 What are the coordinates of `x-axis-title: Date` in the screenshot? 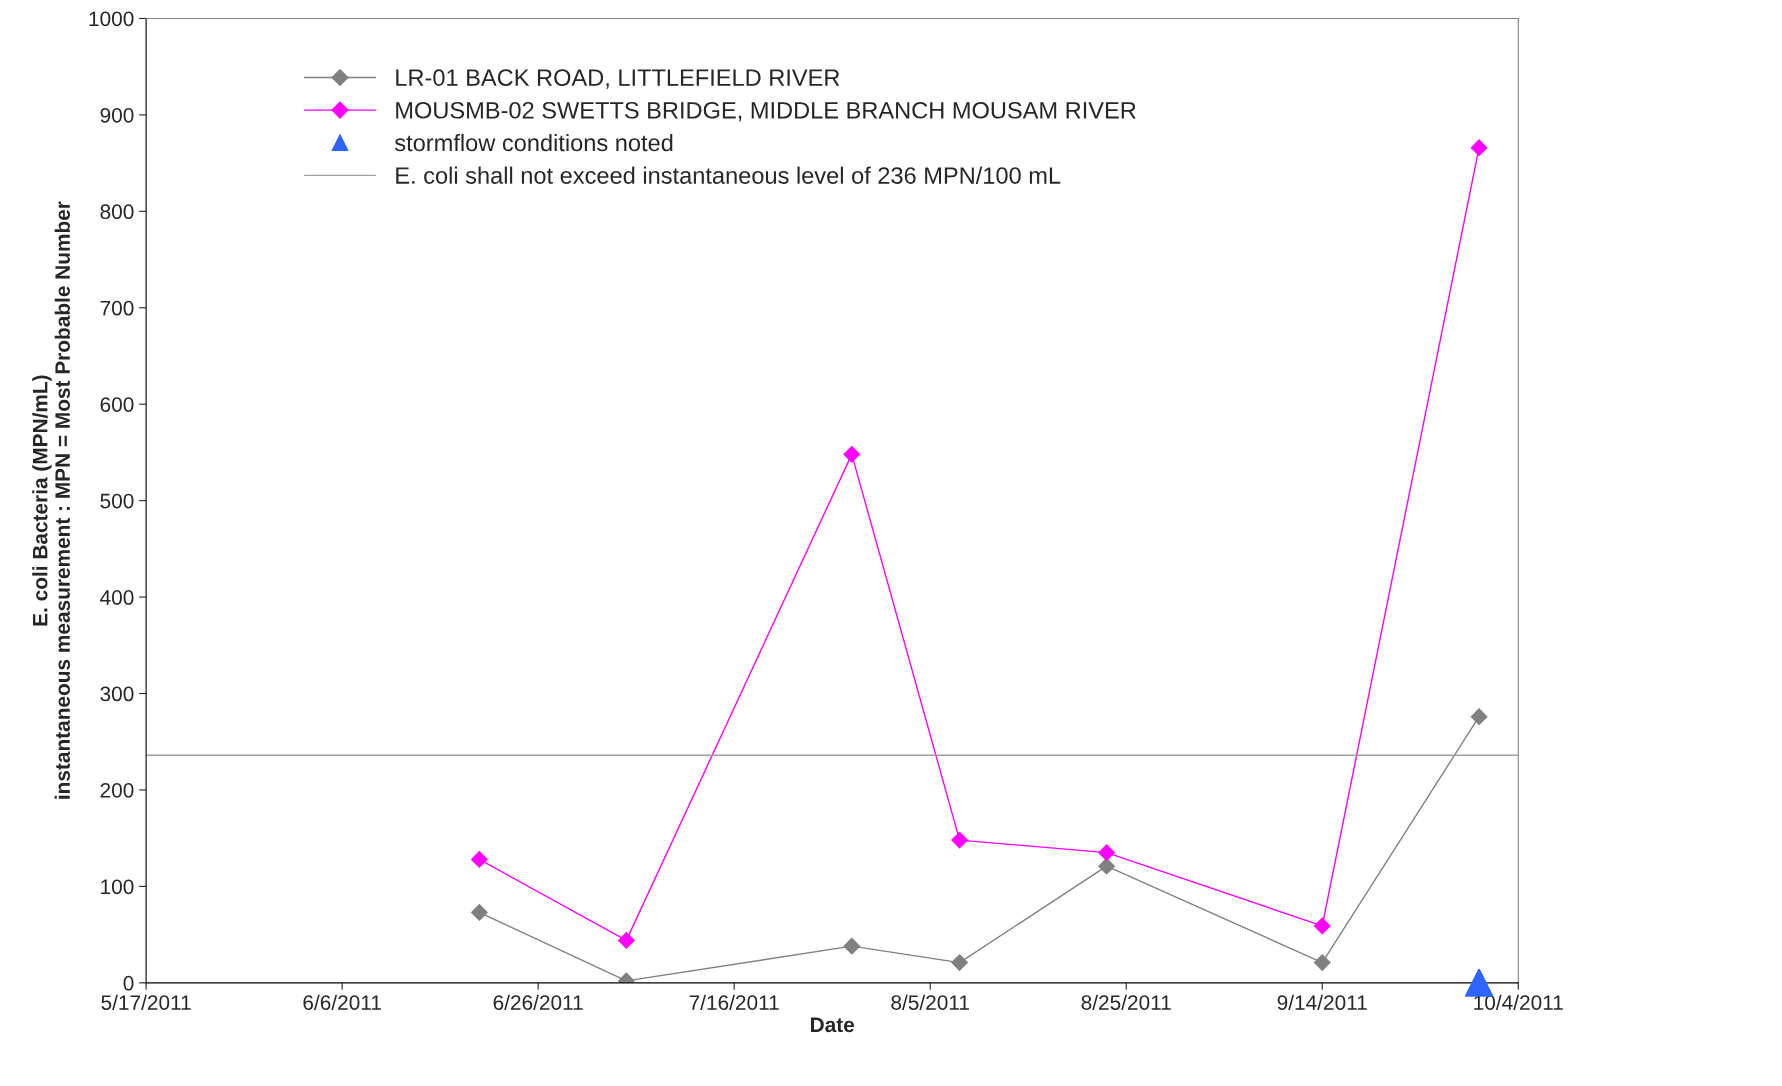 It's located at (833, 1025).